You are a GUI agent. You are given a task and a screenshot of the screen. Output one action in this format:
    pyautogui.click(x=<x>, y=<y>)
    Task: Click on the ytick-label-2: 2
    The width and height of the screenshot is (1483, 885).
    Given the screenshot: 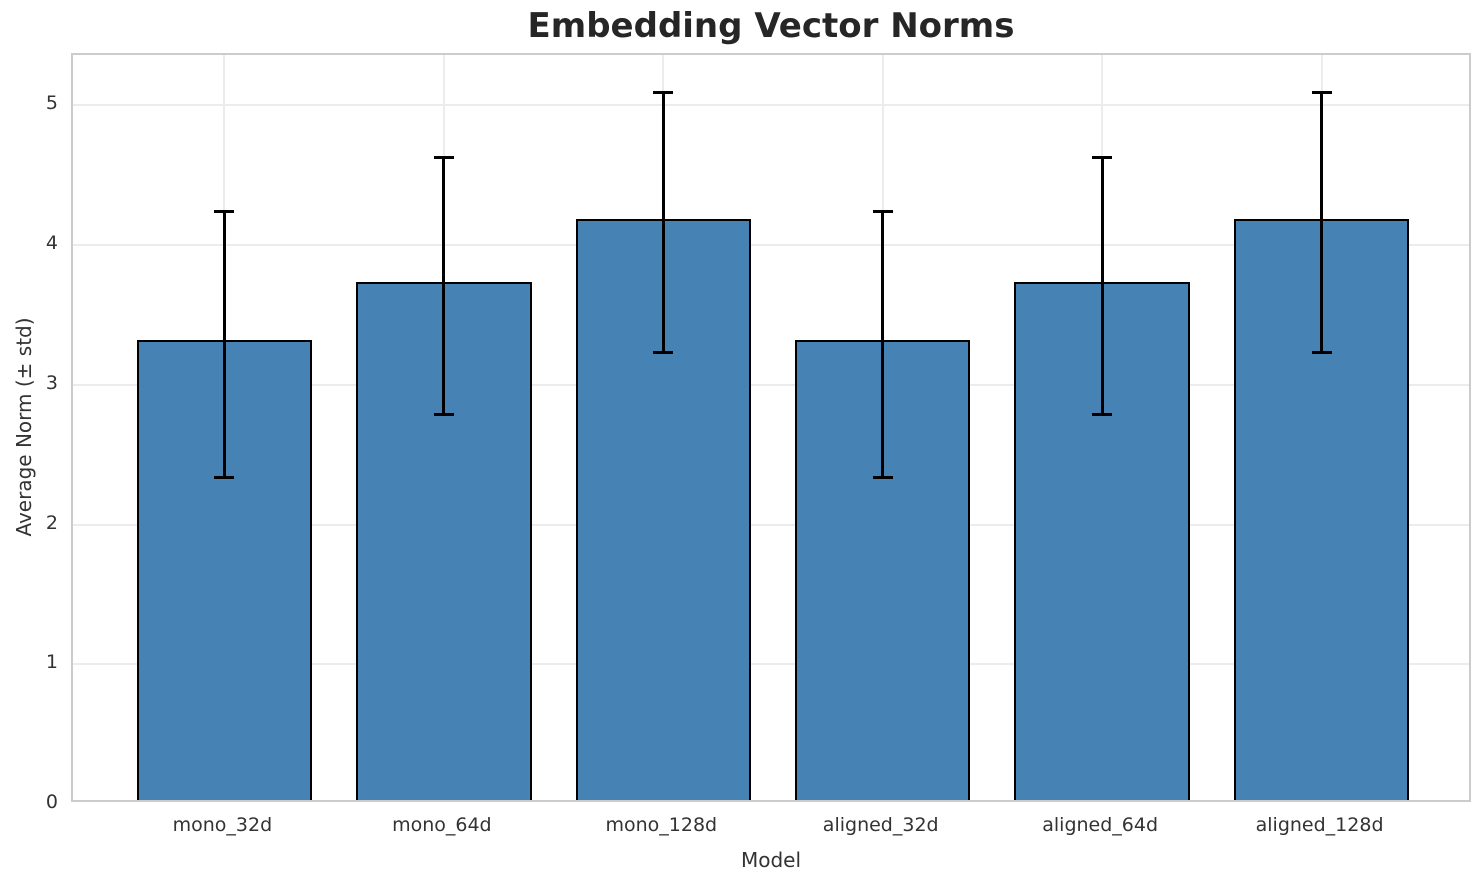 What is the action you would take?
    pyautogui.click(x=51, y=522)
    